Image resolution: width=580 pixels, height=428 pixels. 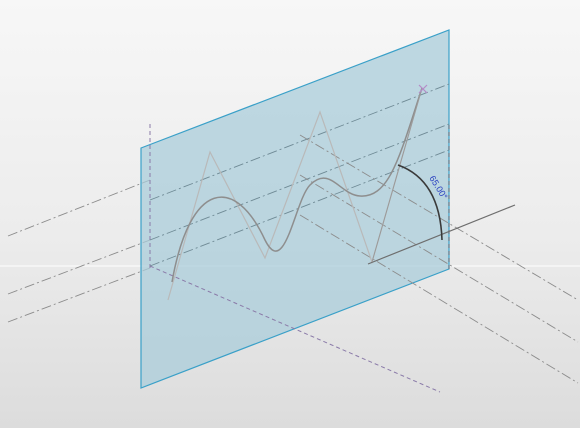 What do you see at coordinates (420, 202) in the screenshot?
I see `angle-dimension-arc` at bounding box center [420, 202].